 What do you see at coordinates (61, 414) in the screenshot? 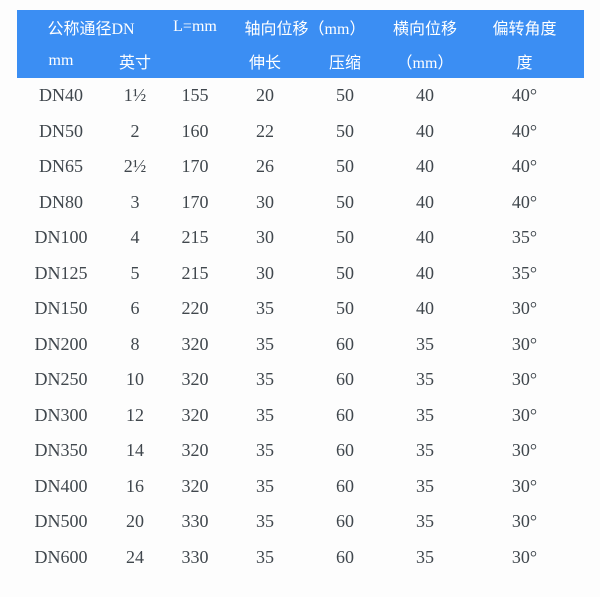
I see `cell-dn: DN300` at bounding box center [61, 414].